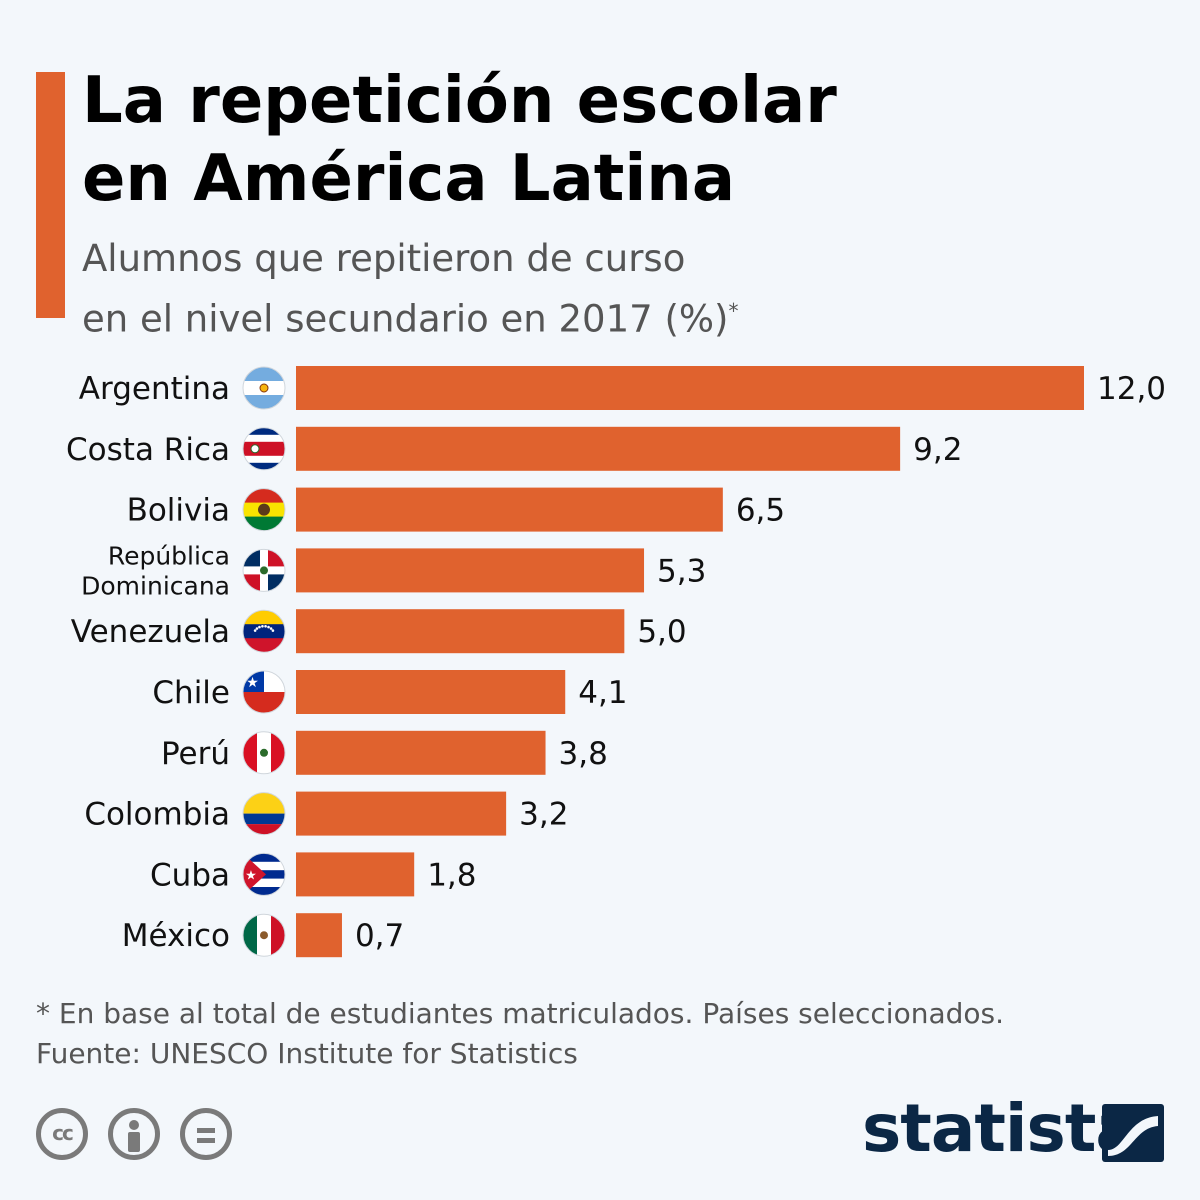 The width and height of the screenshot is (1200, 1200). What do you see at coordinates (1131, 389) in the screenshot?
I see `value-label: 12,0` at bounding box center [1131, 389].